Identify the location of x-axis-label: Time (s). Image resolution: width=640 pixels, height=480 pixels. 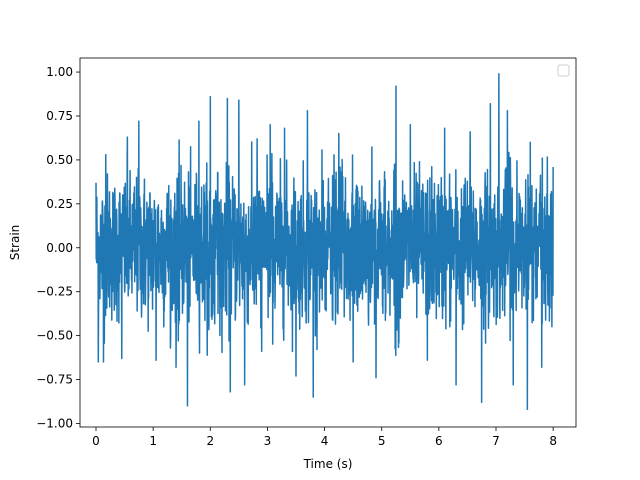
(328, 464).